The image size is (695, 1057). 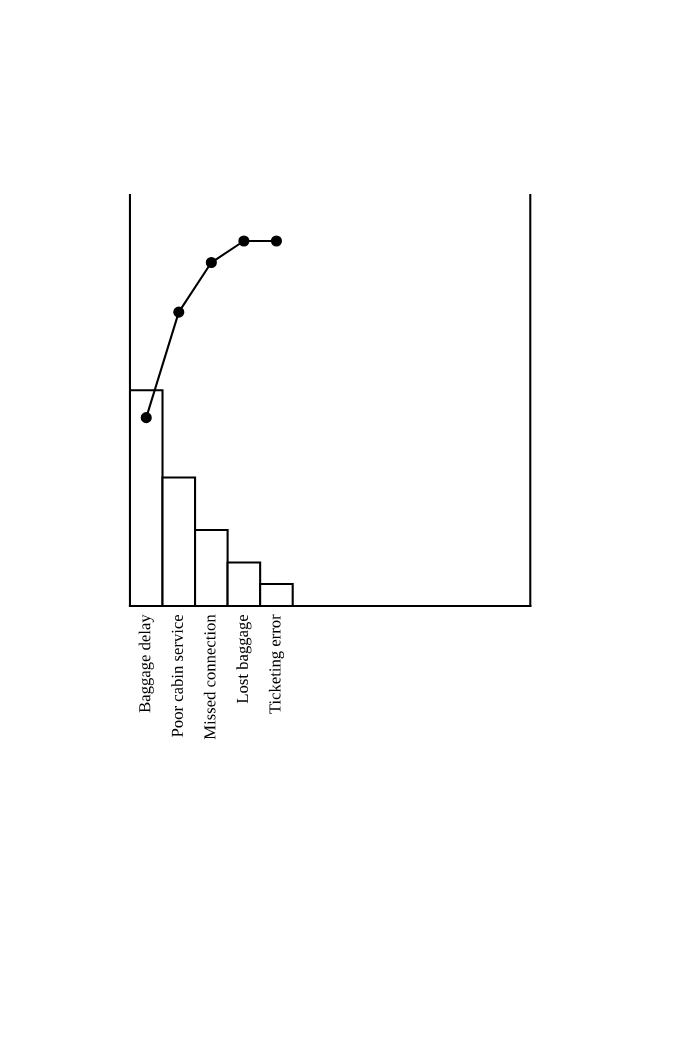 I want to click on x-tick-label: Baggage delay, so click(x=146, y=663).